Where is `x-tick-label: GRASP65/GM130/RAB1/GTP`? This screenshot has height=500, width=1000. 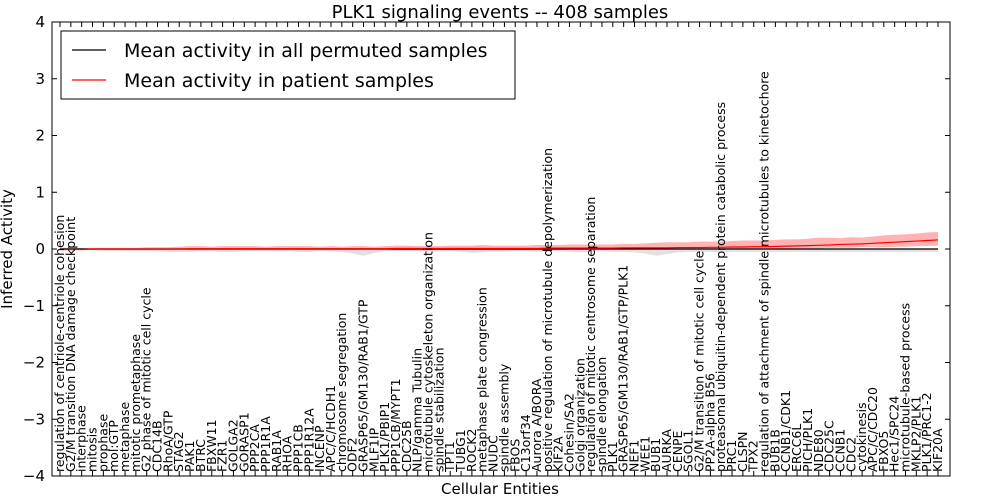 x-tick-label: GRASP65/GM130/RAB1/GTP is located at coordinates (363, 385).